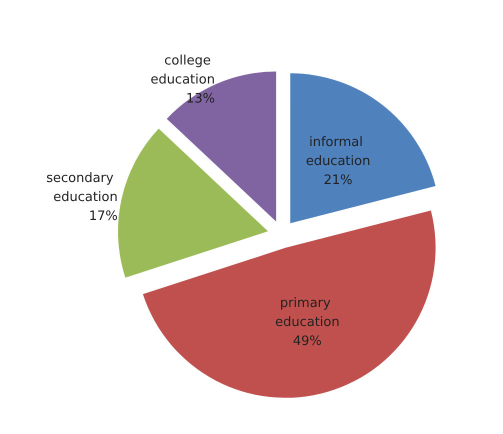 The width and height of the screenshot is (503, 434). What do you see at coordinates (103, 216) in the screenshot?
I see `data-label: 17%` at bounding box center [103, 216].